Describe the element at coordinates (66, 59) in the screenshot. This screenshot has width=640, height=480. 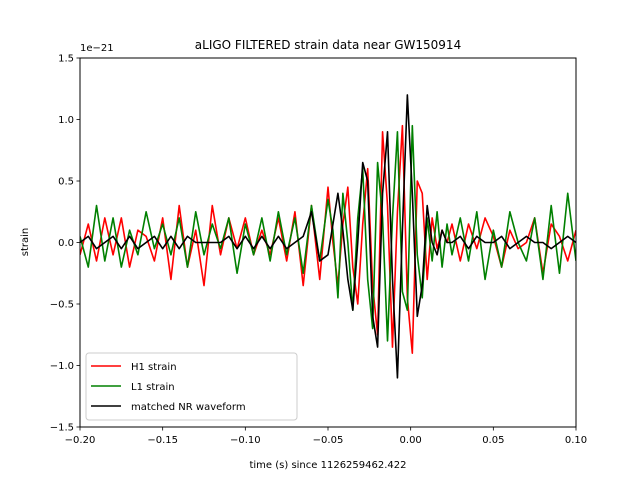
I see `y-tick-label: 1.5` at that location.